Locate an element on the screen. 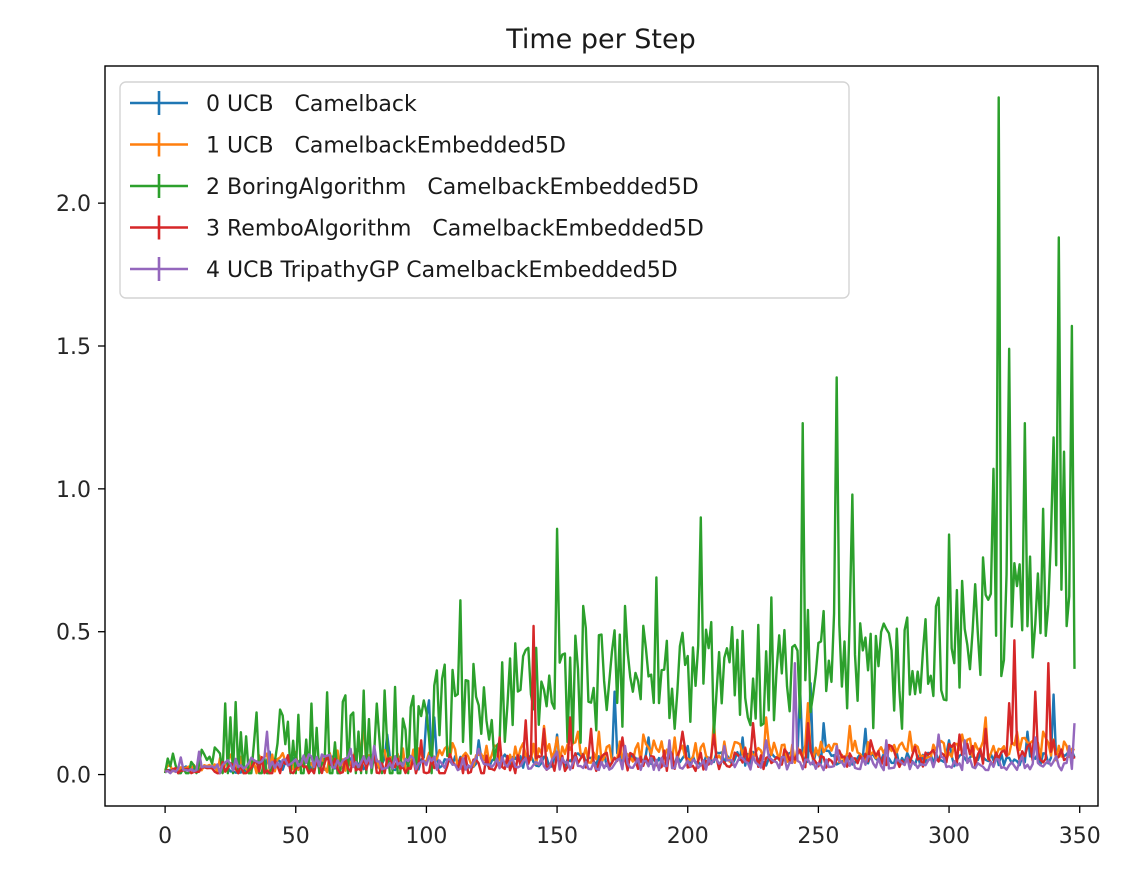 The width and height of the screenshot is (1134, 878). legend-label: 1 UCB CamelbackEmbedded5D is located at coordinates (386, 146).